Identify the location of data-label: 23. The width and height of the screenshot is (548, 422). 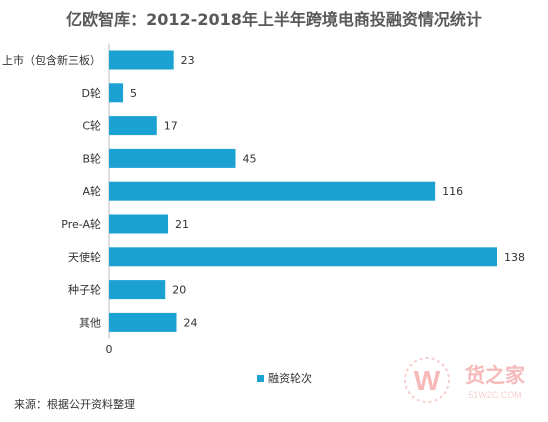
(188, 60).